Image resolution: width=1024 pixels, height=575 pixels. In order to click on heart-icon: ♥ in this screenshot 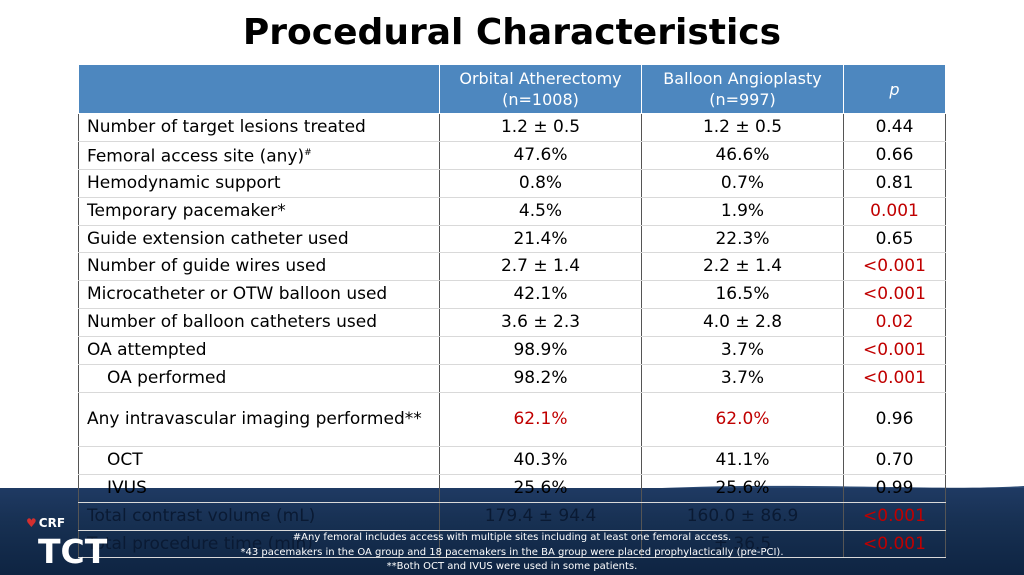, I will do `click(31, 523)`.